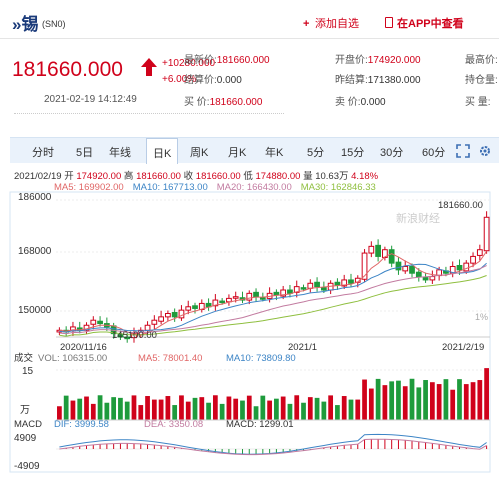 This screenshot has width=499, height=483. I want to click on quote-field: 昨结算:171380.000, so click(378, 78).